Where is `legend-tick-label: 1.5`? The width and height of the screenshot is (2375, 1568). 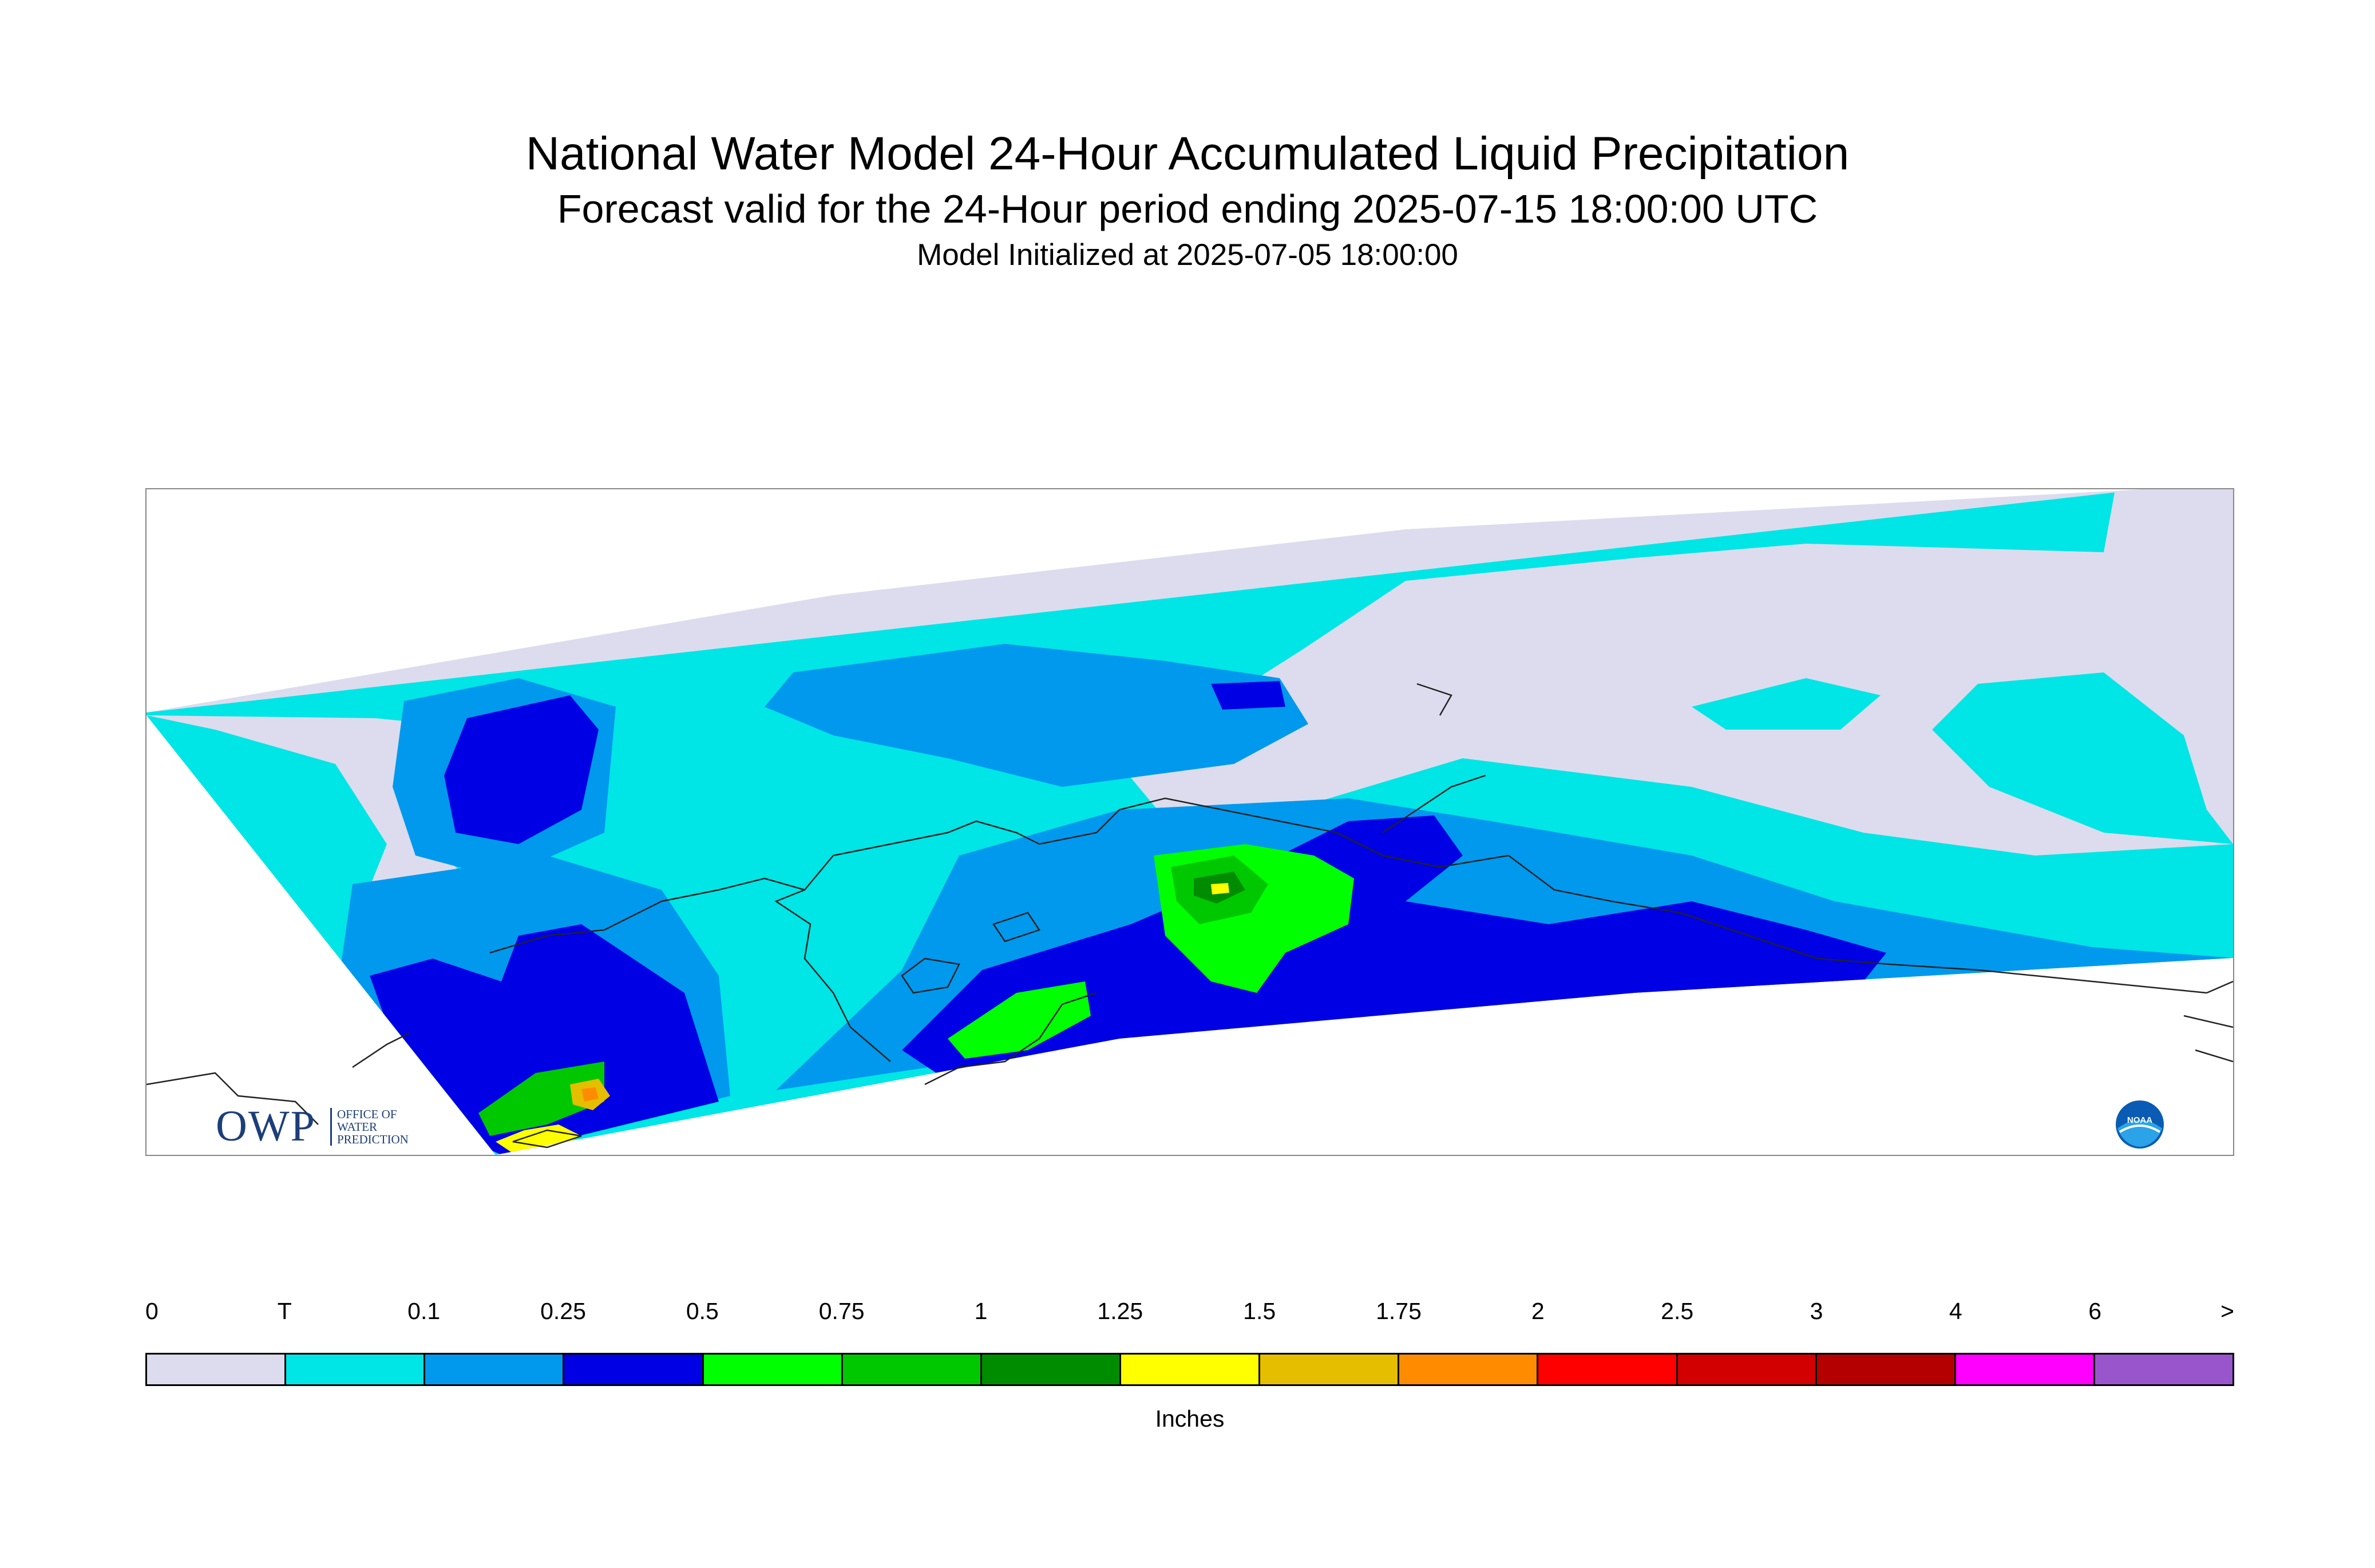
legend-tick-label: 1.5 is located at coordinates (1259, 1311).